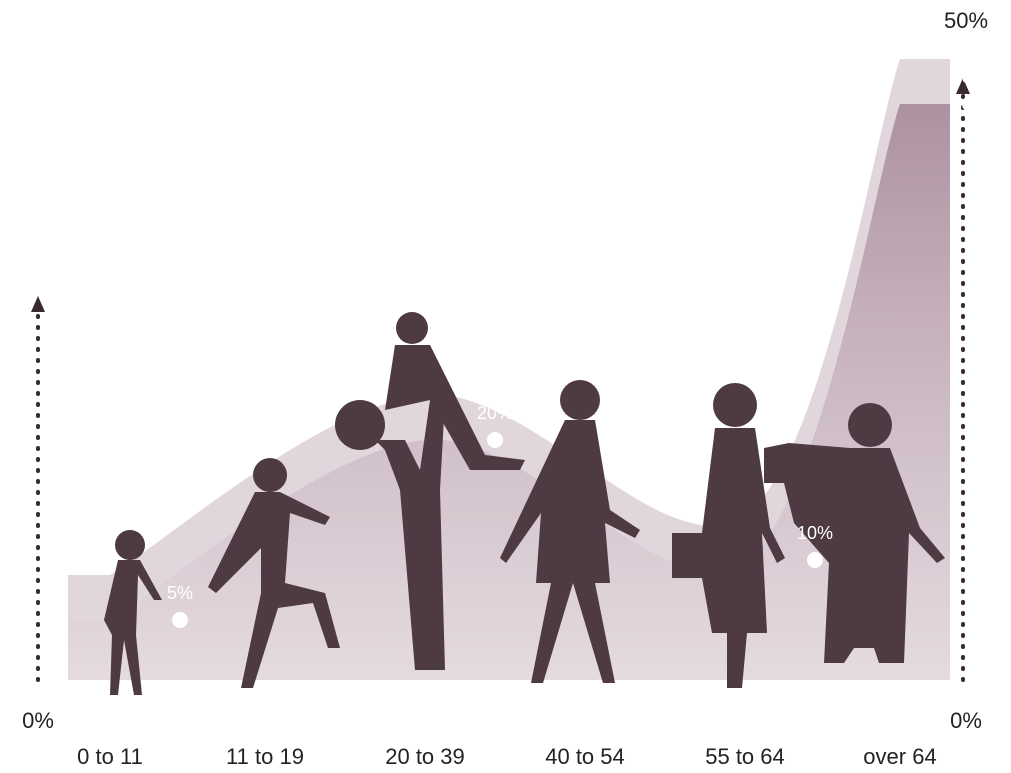 The width and height of the screenshot is (1011, 773). What do you see at coordinates (899, 756) in the screenshot?
I see `x-tick-label: over 64` at bounding box center [899, 756].